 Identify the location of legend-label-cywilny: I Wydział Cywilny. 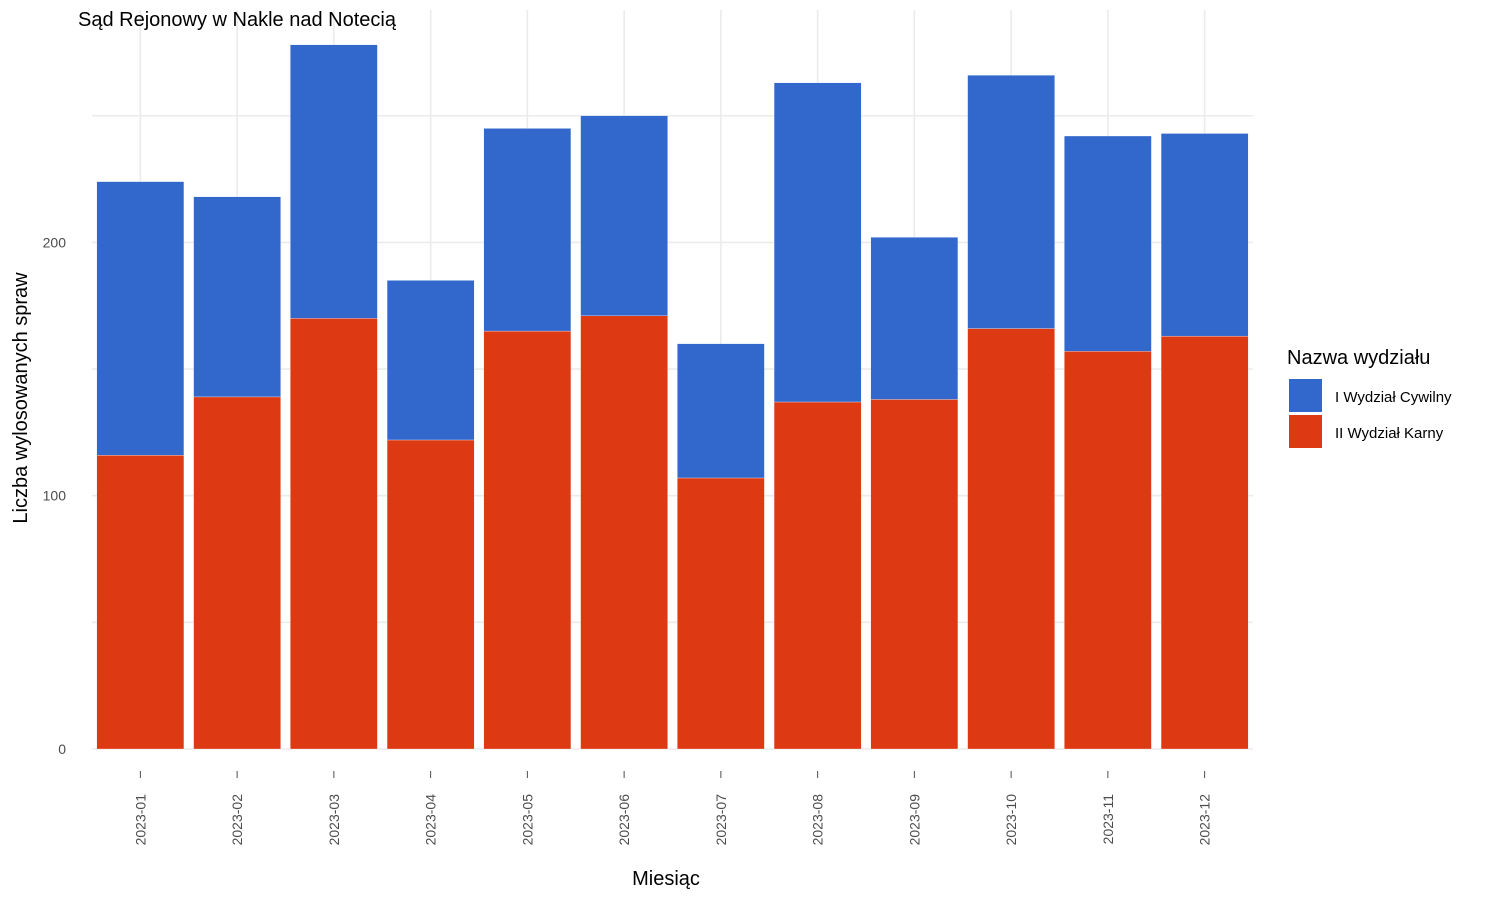
(1393, 397).